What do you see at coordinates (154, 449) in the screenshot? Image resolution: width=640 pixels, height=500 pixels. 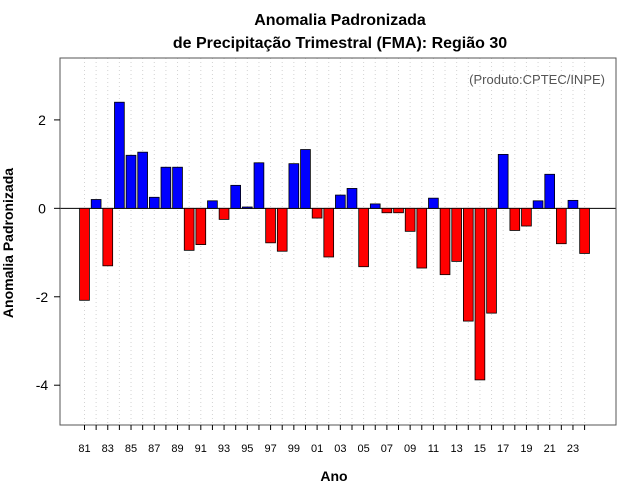 I see `x-tick-label: 87` at bounding box center [154, 449].